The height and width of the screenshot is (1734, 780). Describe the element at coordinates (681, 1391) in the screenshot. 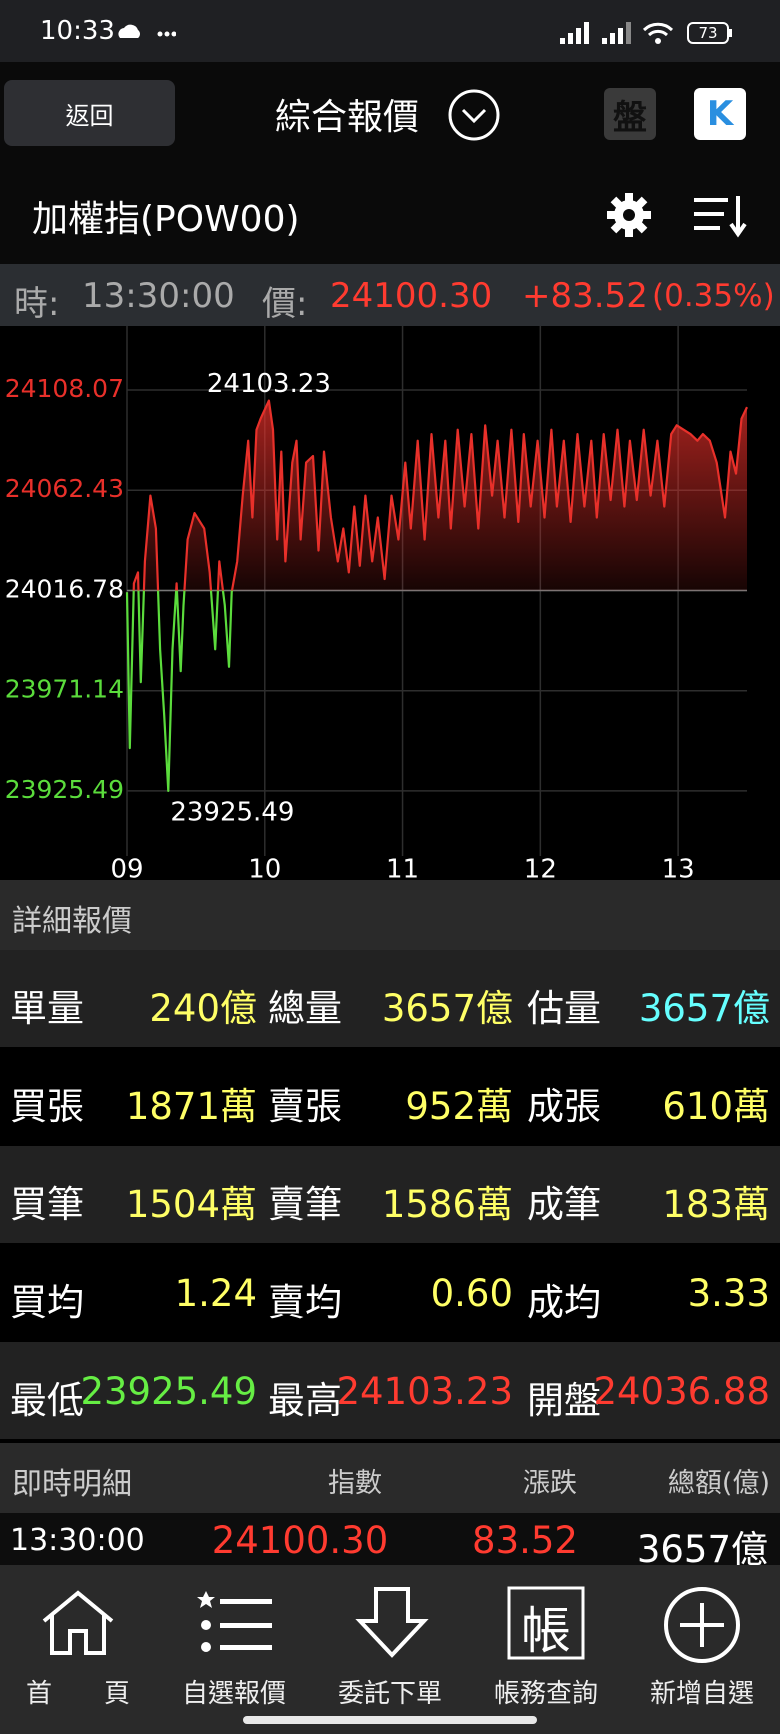

I see `detail-value: 24036.88` at that location.